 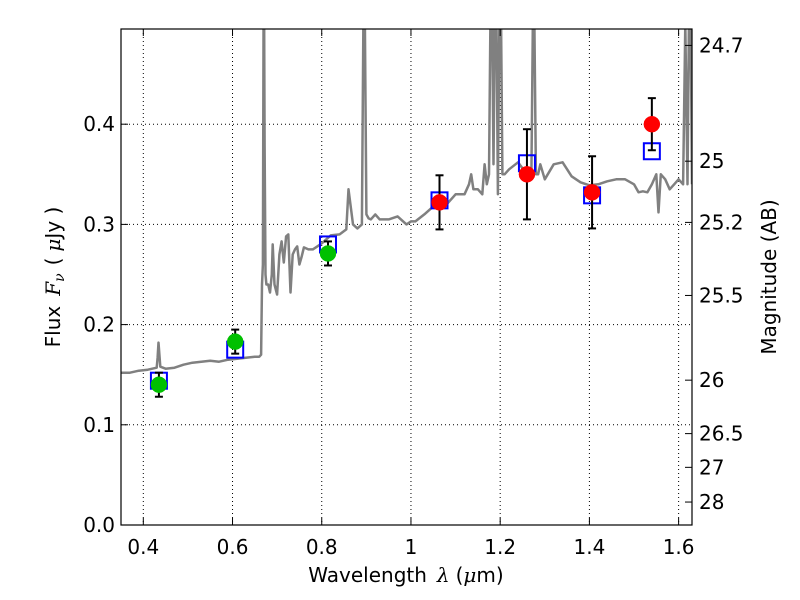 What do you see at coordinates (711, 380) in the screenshot?
I see `mag-tick-label: 26` at bounding box center [711, 380].